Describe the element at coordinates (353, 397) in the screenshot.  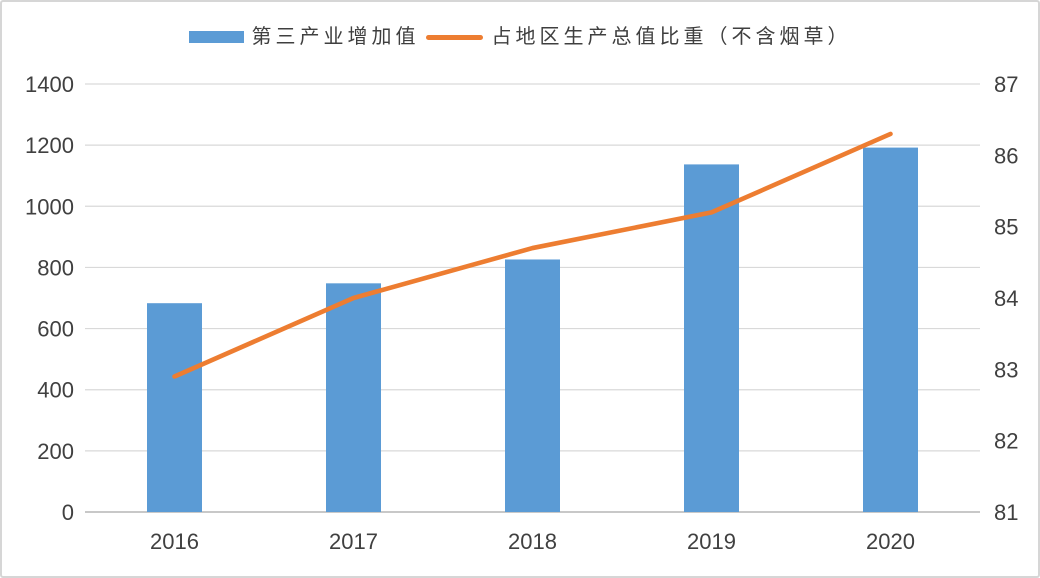
I see `bar-2017` at that location.